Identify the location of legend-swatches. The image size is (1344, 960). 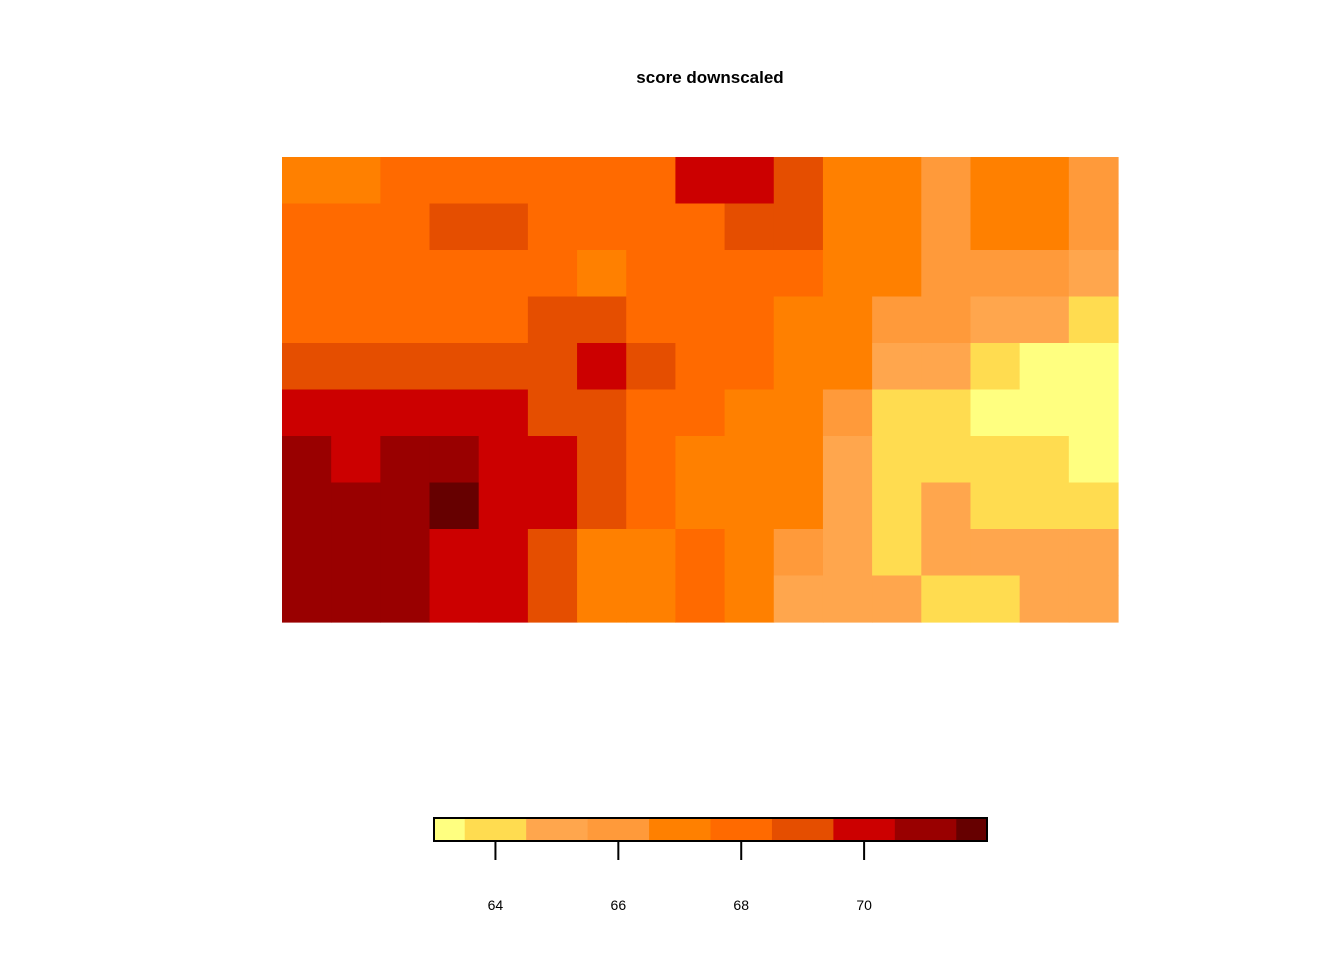
(711, 829).